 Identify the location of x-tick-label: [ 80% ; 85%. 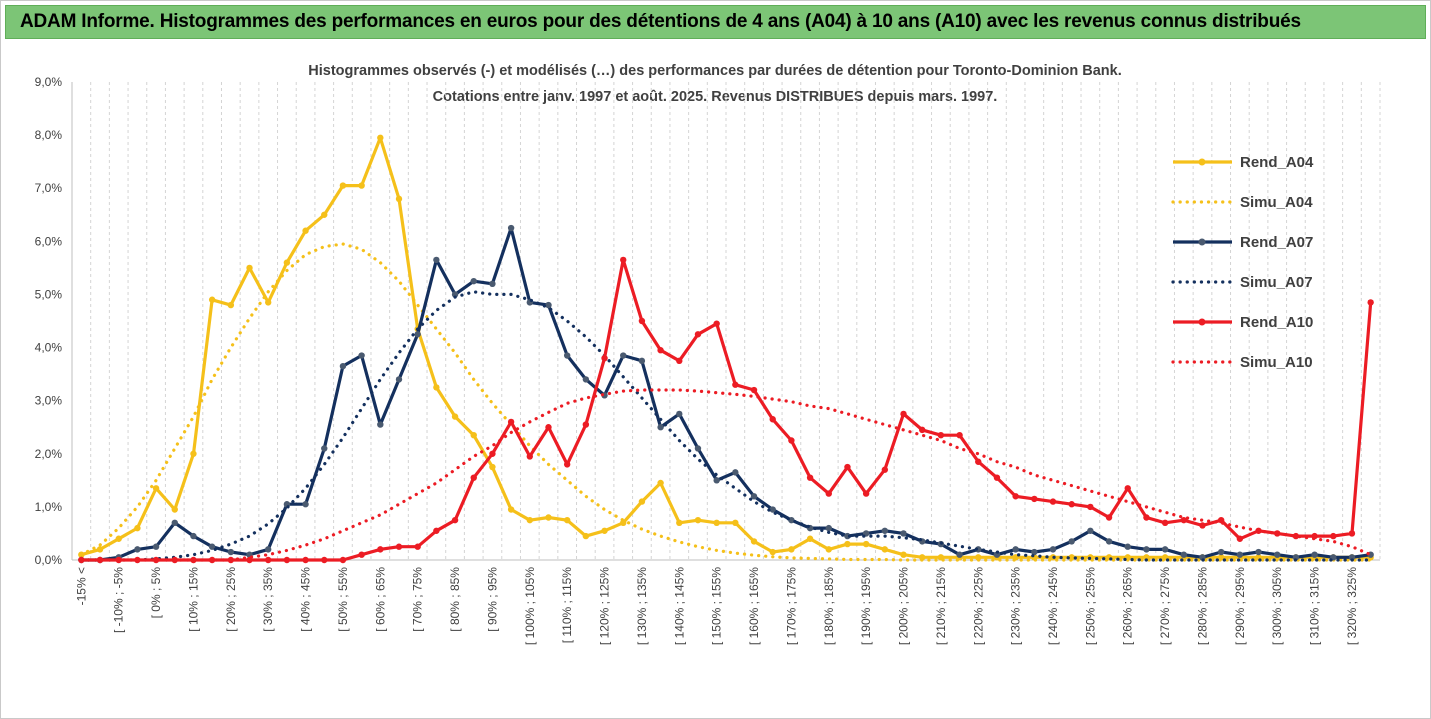
(455, 599).